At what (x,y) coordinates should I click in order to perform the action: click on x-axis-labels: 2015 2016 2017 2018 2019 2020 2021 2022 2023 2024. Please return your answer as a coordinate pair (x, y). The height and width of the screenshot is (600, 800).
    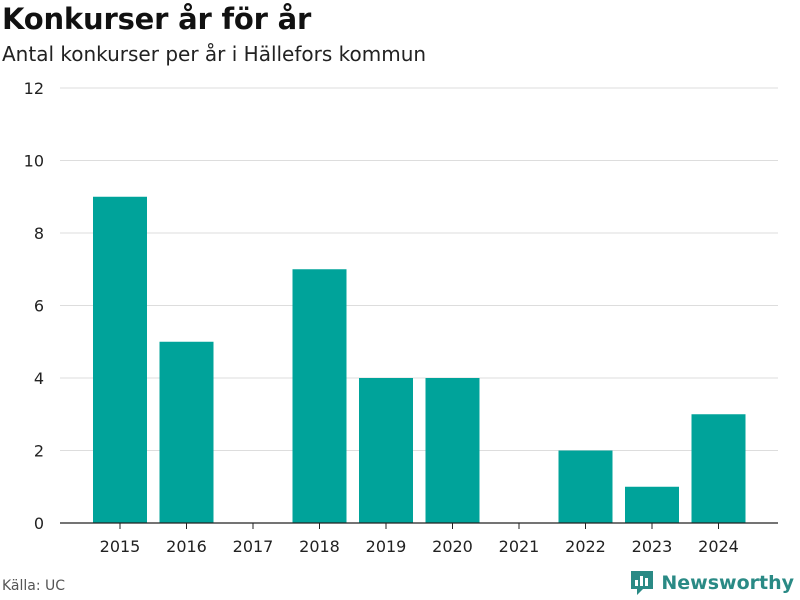
    Looking at the image, I should click on (419, 546).